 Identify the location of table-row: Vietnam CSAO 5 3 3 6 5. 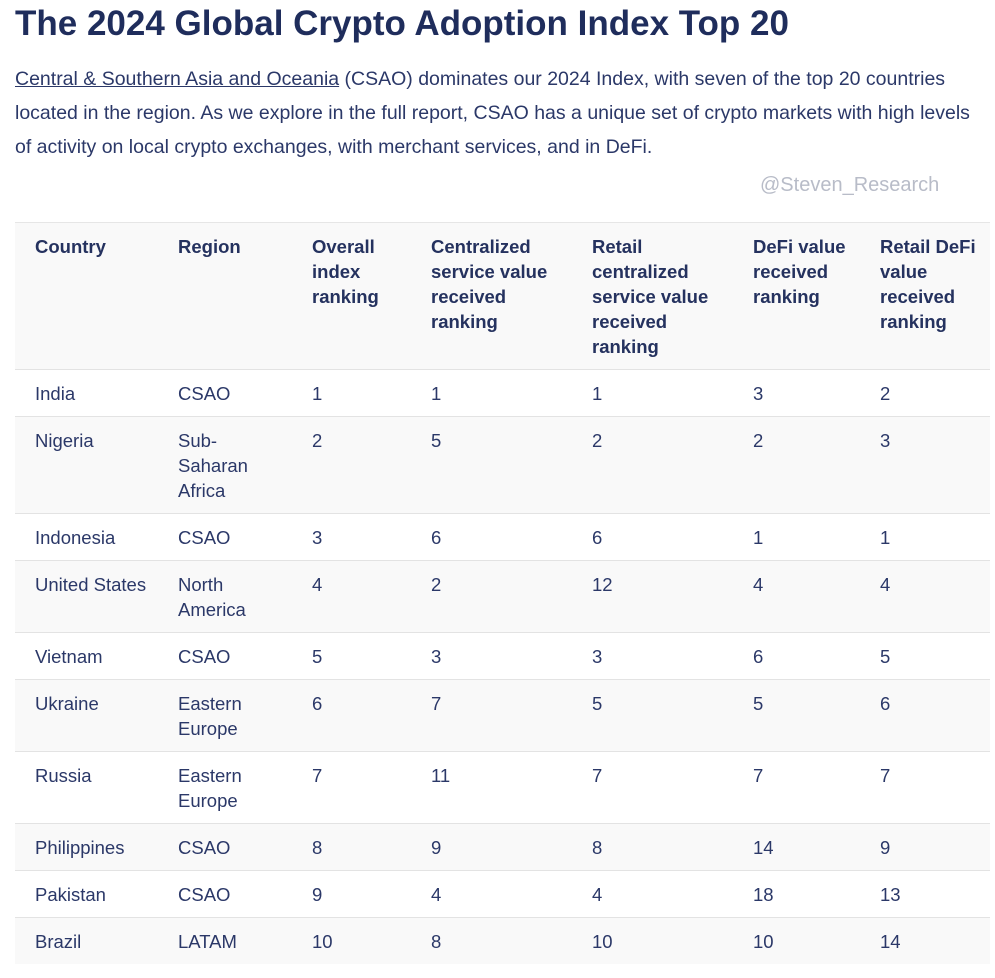
(502, 656).